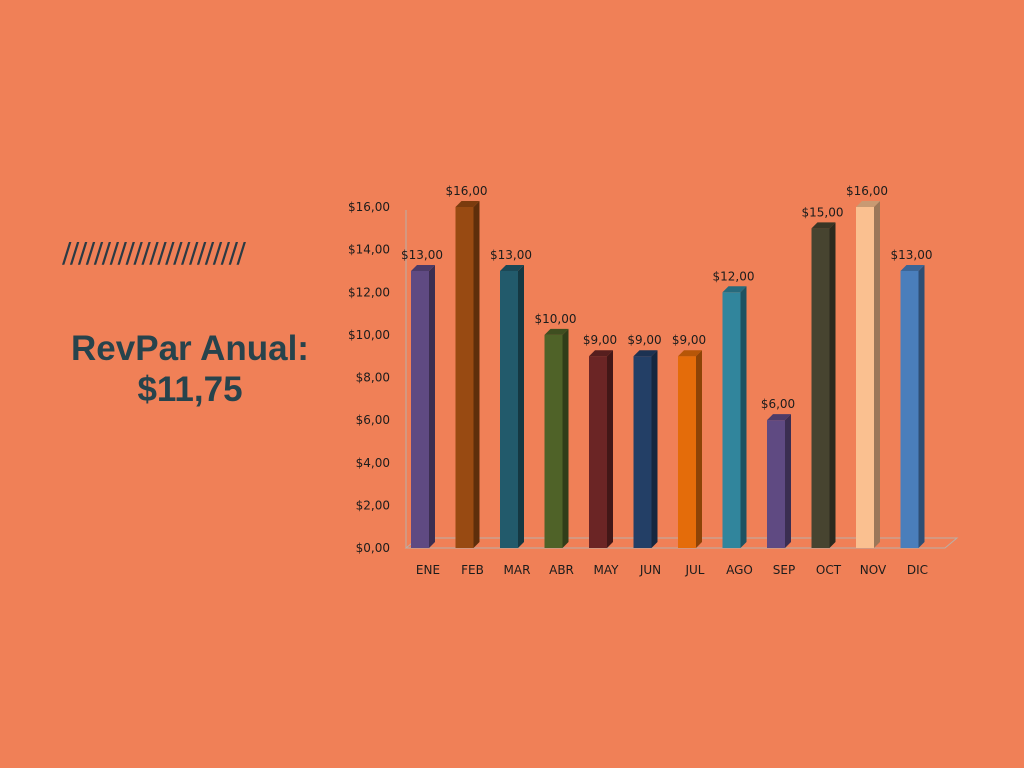  Describe the element at coordinates (734, 276) in the screenshot. I see `data-label: $12,00` at that location.